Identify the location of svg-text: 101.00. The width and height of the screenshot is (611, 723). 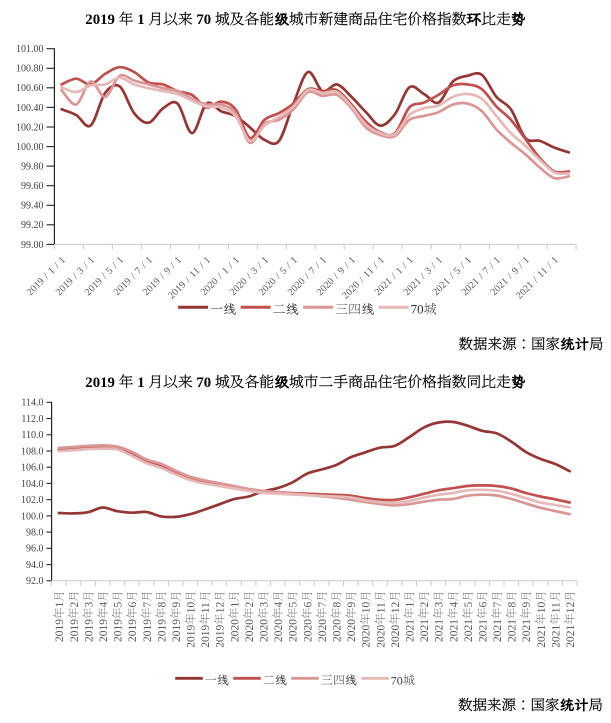
(30, 49).